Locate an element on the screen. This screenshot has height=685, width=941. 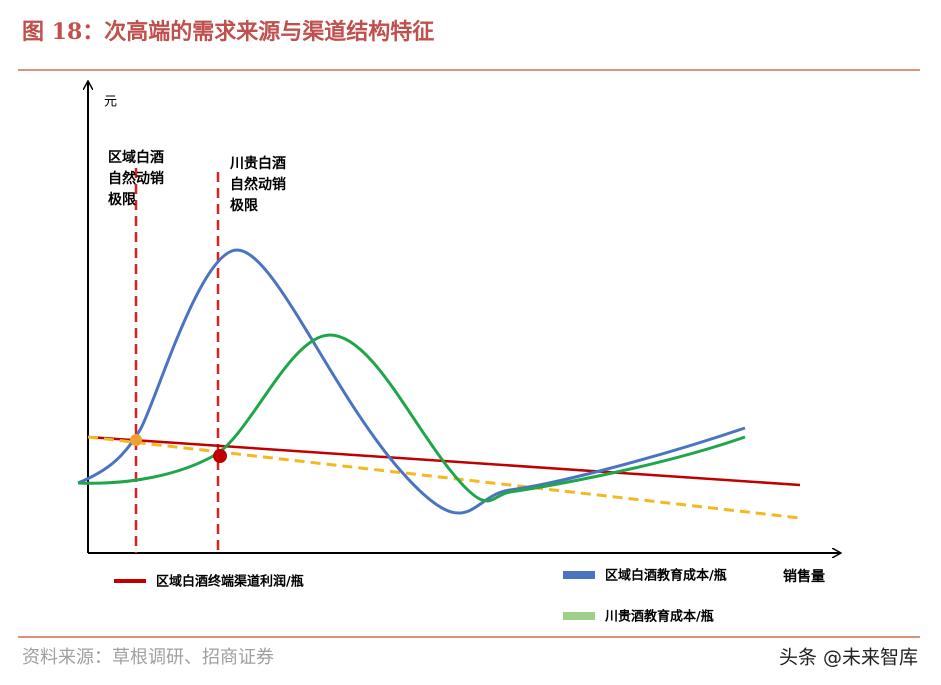
source: 资料来源：草根调研、招商证券 is located at coordinates (148, 657).